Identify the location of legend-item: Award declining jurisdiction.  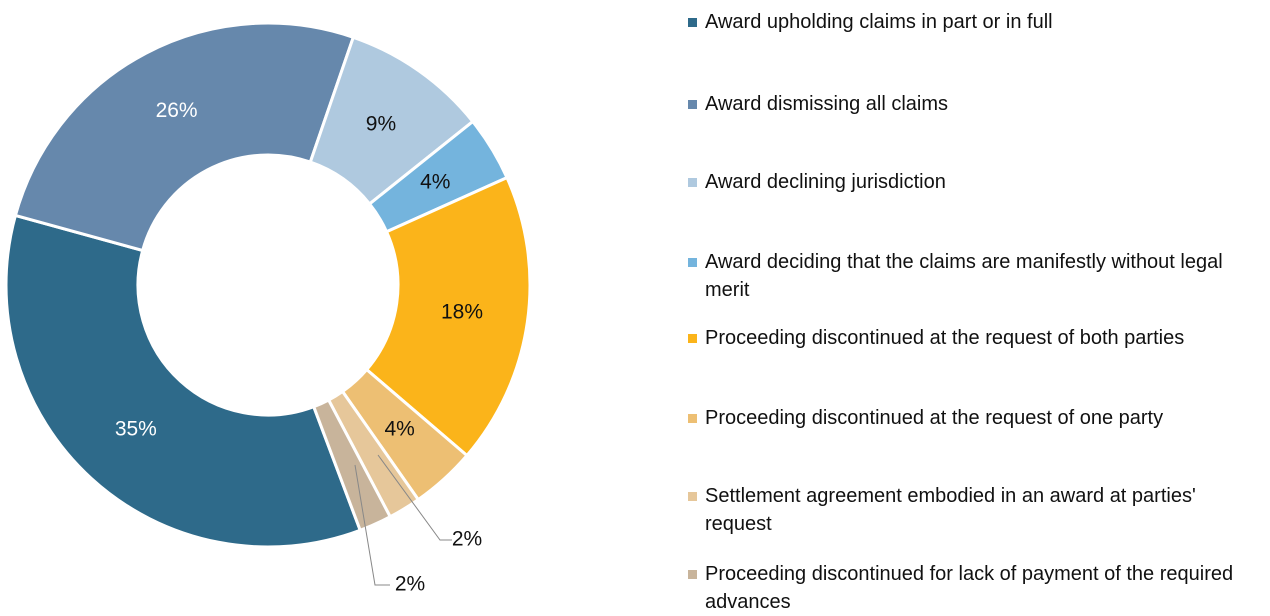
(968, 182).